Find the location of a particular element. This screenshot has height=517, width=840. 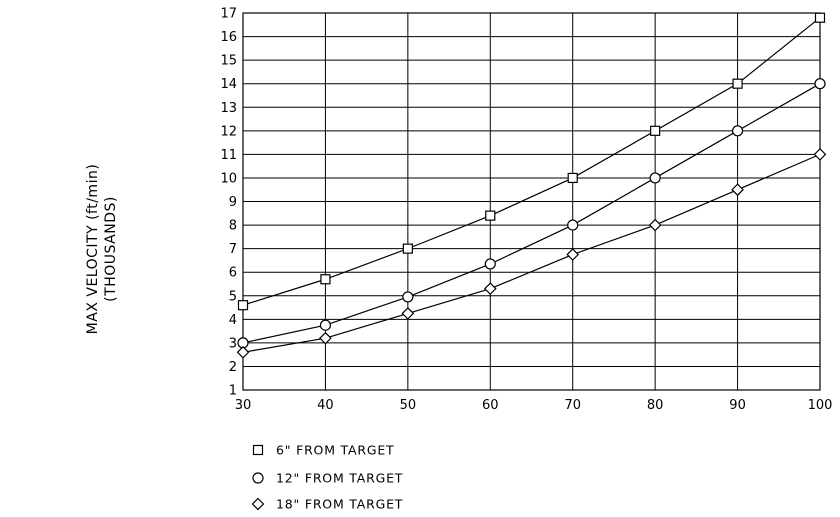

x-tick-label: 40 is located at coordinates (325, 405).